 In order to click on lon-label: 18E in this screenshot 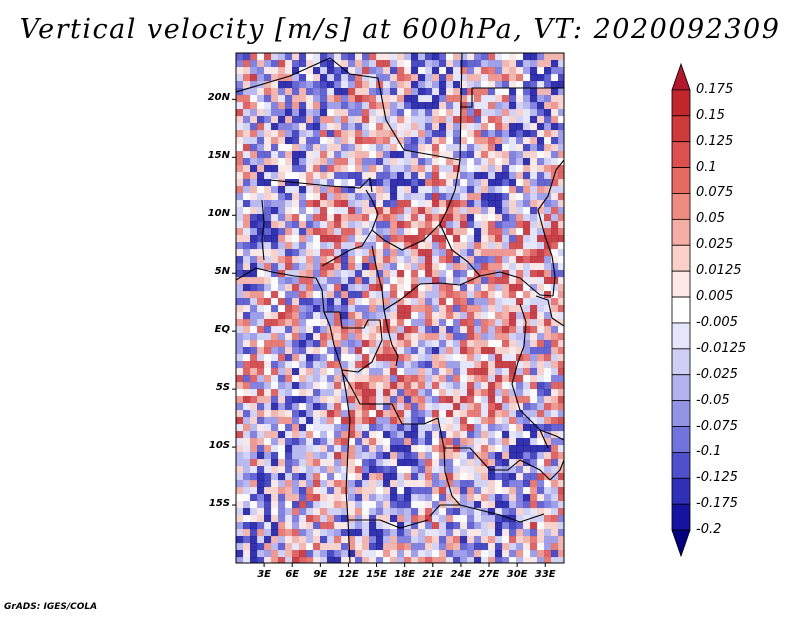, I will do `click(405, 574)`.